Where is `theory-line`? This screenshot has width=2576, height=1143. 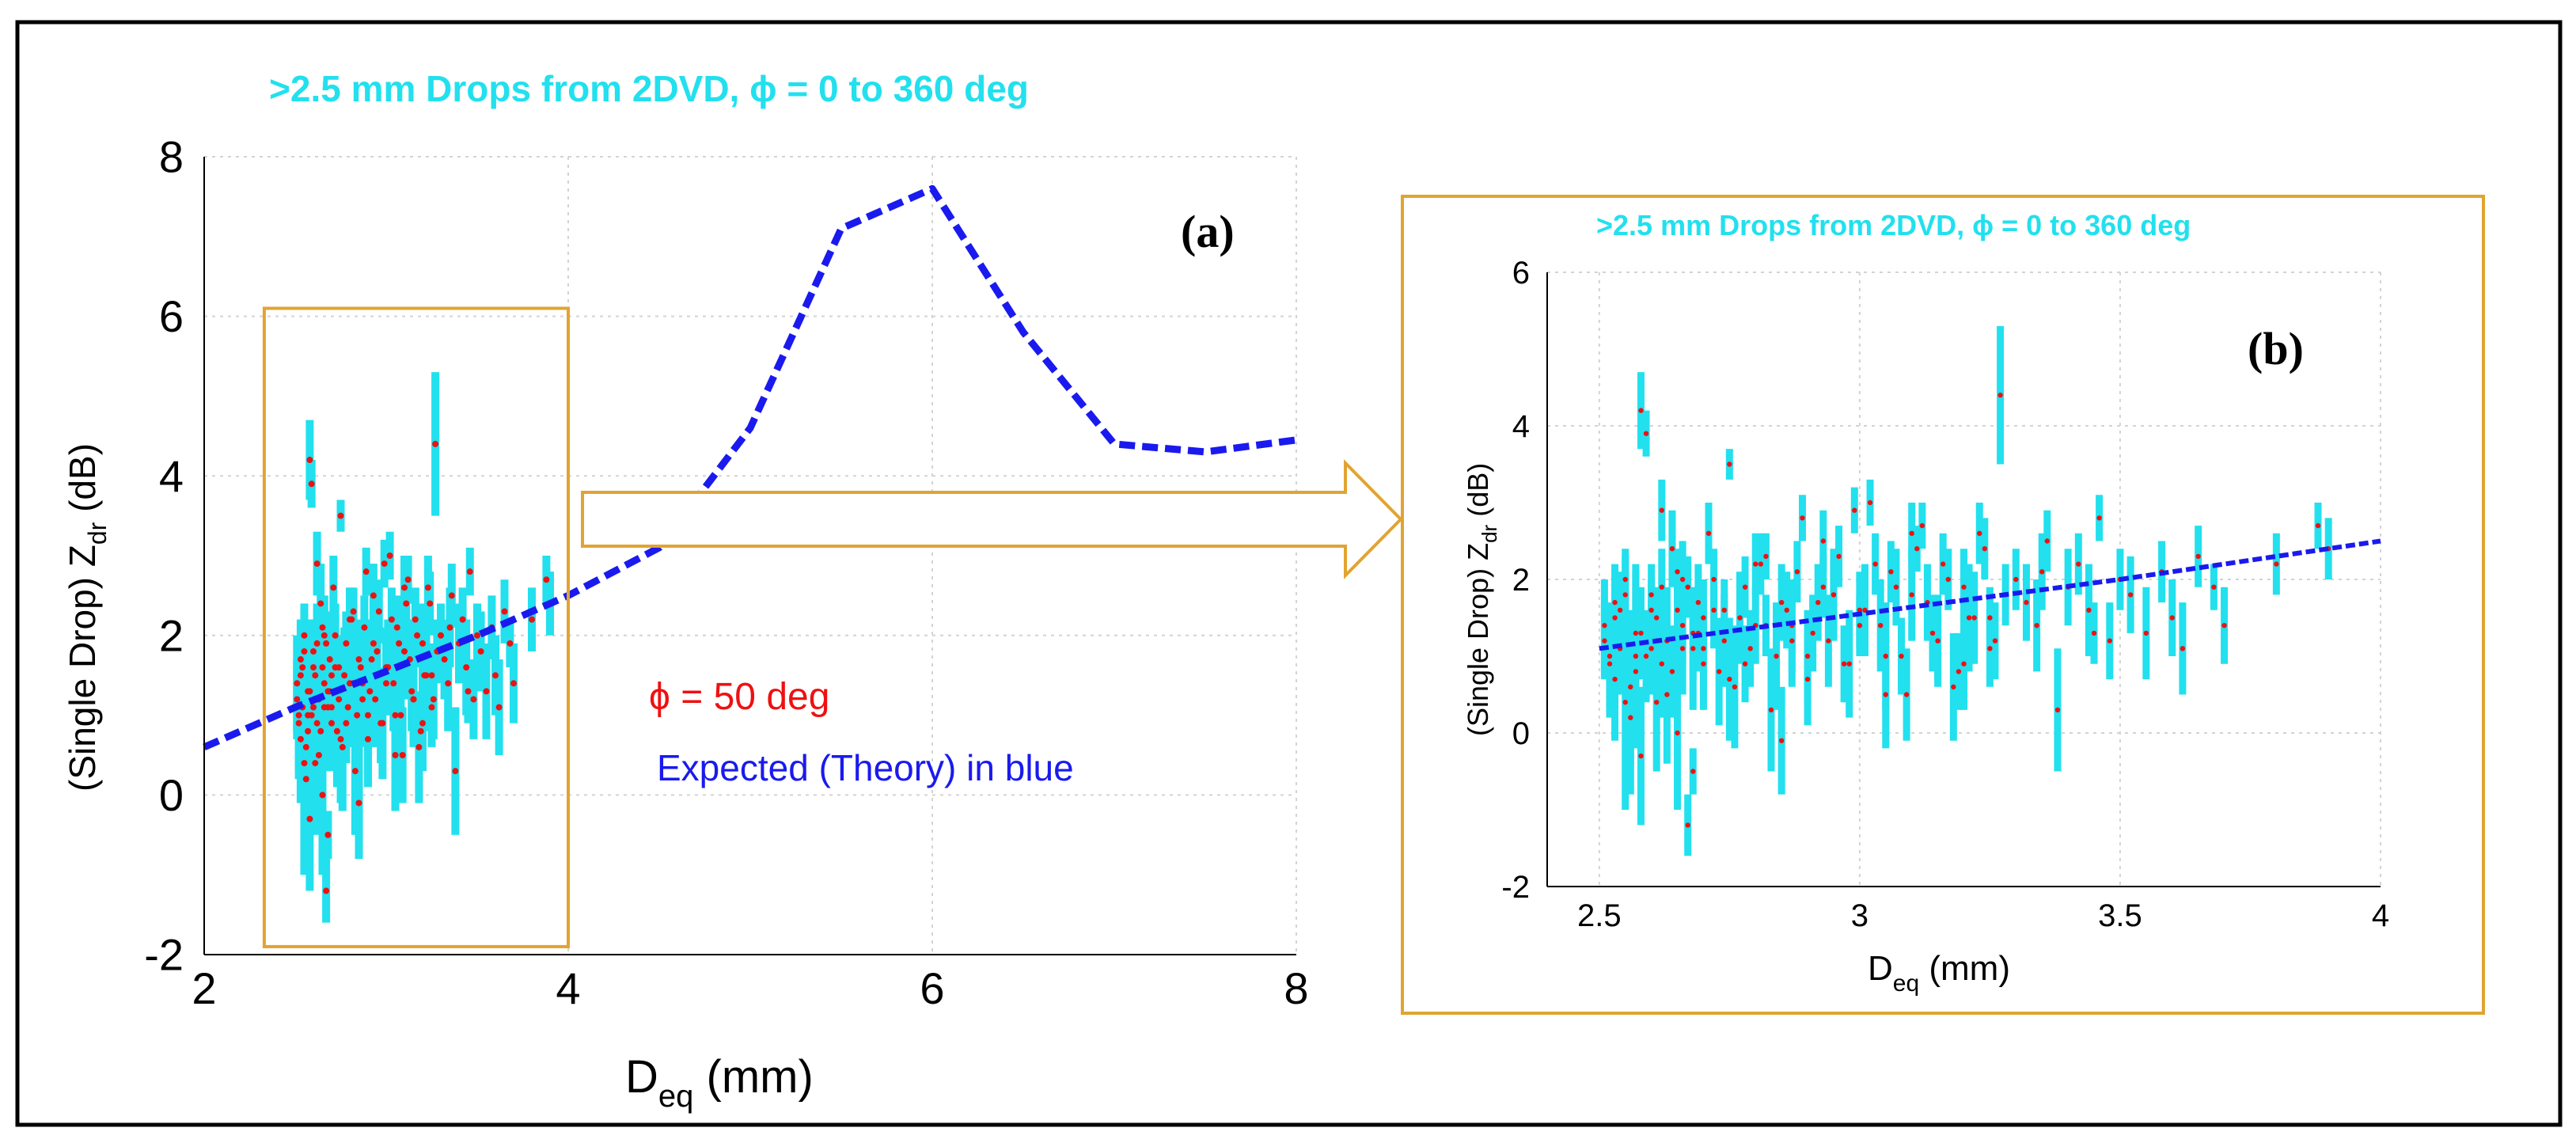
theory-line is located at coordinates (1990, 595).